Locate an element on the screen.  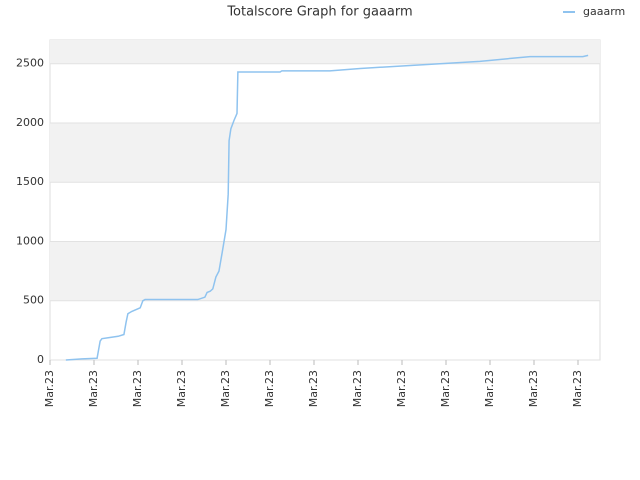
y-tick-label: 500 is located at coordinates (33, 300).